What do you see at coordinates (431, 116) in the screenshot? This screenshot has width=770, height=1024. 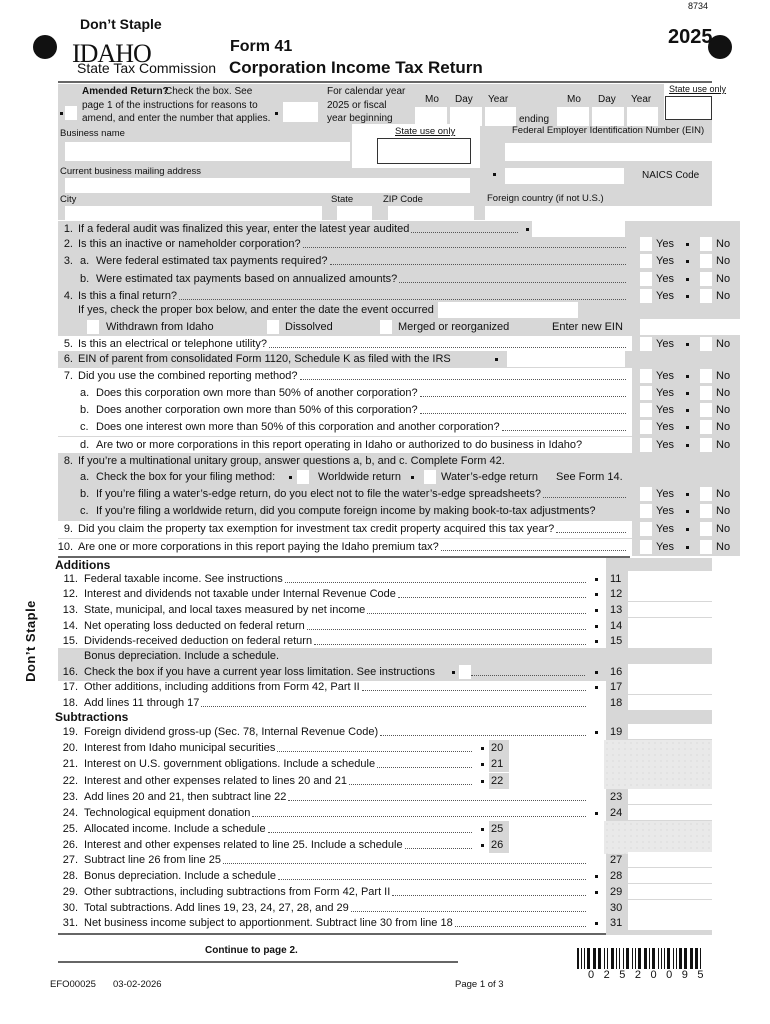 I see `begin-date-field-mo` at bounding box center [431, 116].